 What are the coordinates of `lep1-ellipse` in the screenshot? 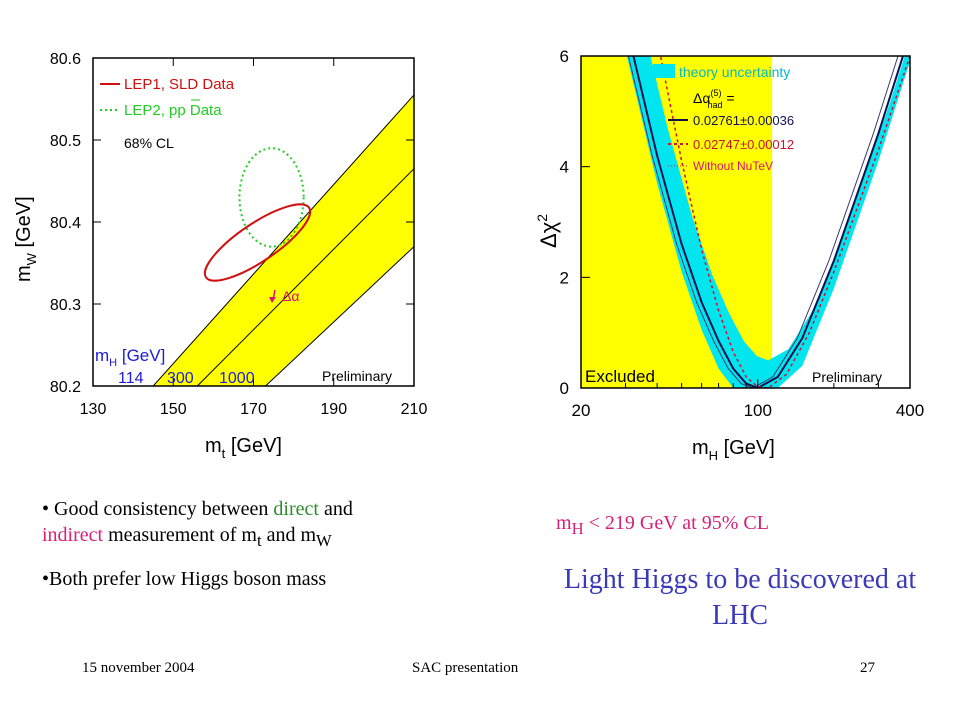 It's located at (257, 242).